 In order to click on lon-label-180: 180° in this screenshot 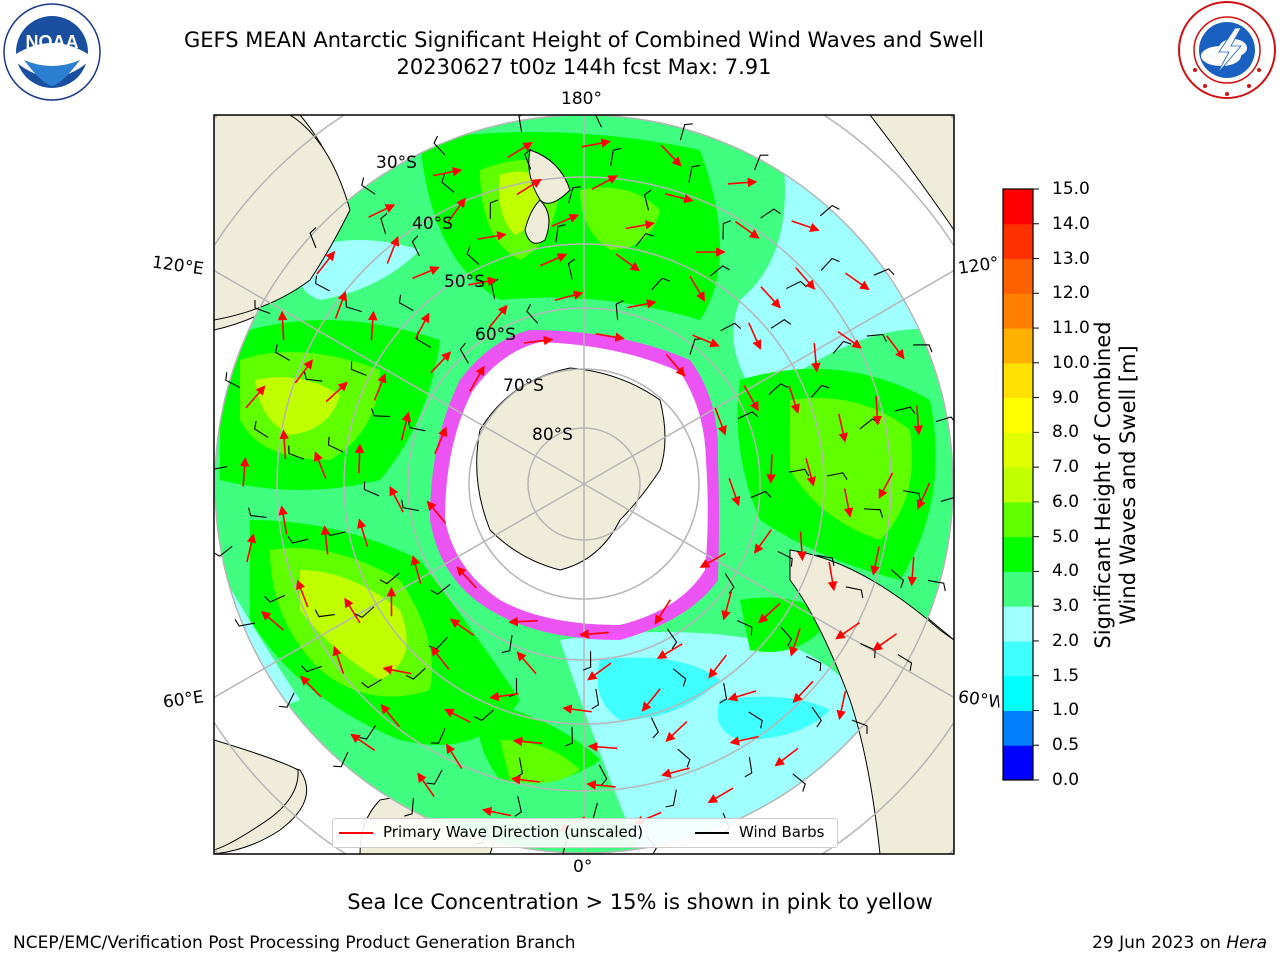, I will do `click(581, 99)`.